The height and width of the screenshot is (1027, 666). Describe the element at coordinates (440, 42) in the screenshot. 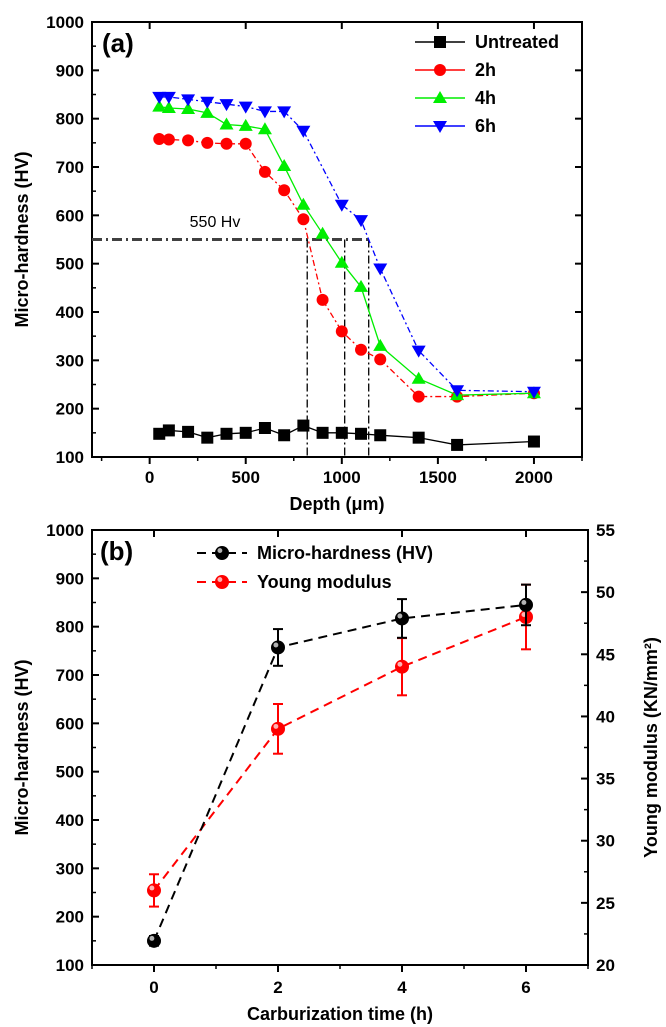

I see `legend-marker-untreated` at that location.